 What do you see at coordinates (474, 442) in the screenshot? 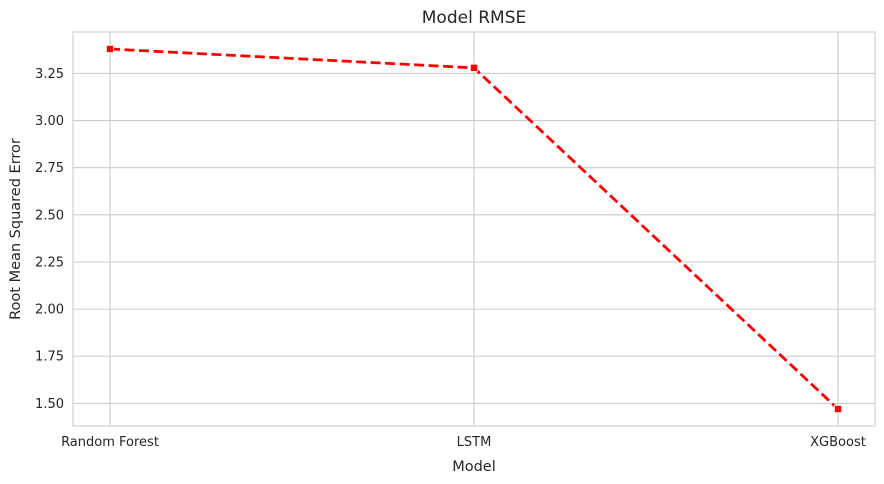
I see `x-tick-label: LSTM` at bounding box center [474, 442].